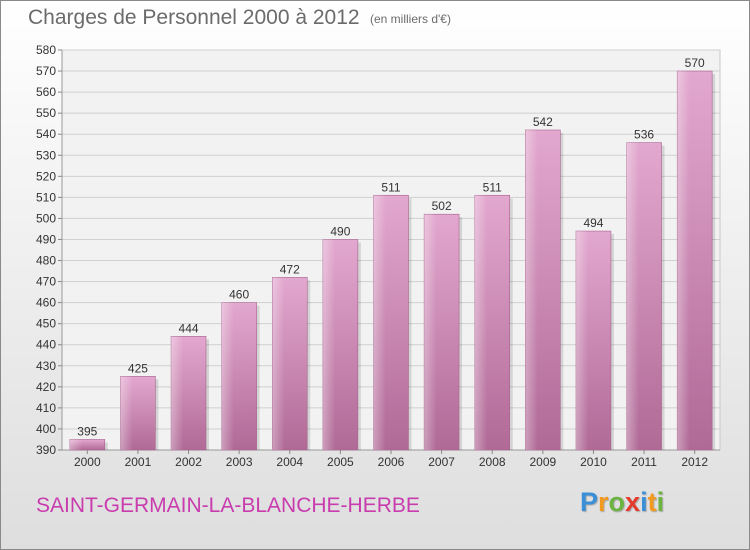  I want to click on y-tick-label: 550, so click(46, 113).